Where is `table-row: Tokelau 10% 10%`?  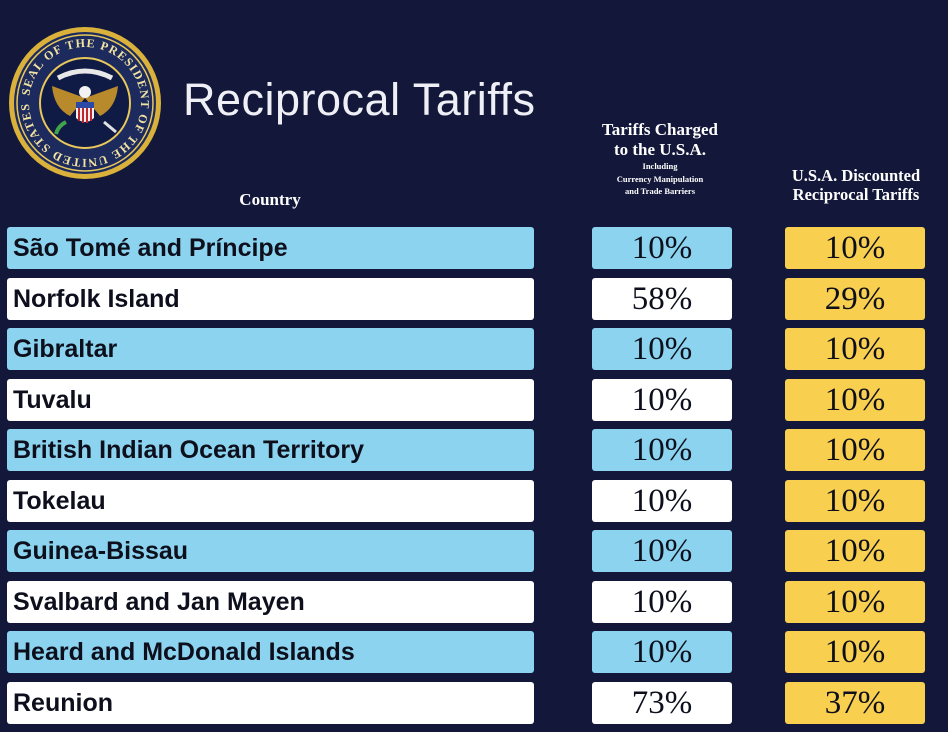
table-row: Tokelau 10% 10% is located at coordinates (474, 501).